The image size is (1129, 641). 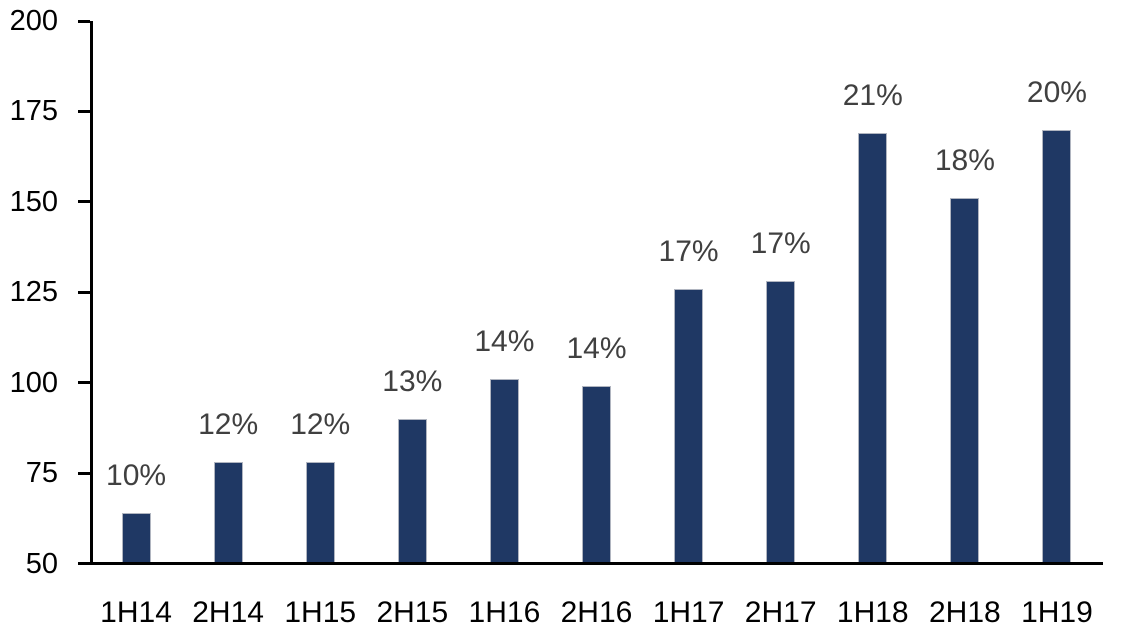 I want to click on bar-data-label: 20%, so click(x=1056, y=92).